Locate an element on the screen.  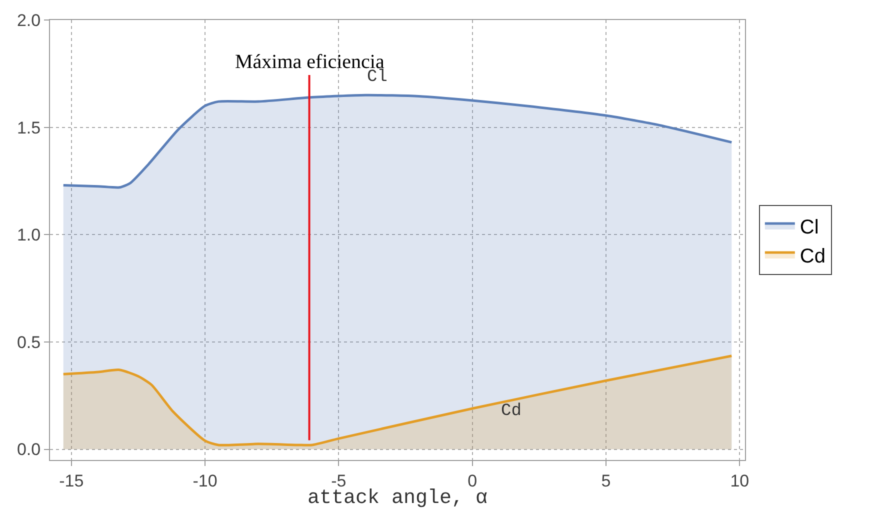
y-tick-label: 0.5 is located at coordinates (28, 342).